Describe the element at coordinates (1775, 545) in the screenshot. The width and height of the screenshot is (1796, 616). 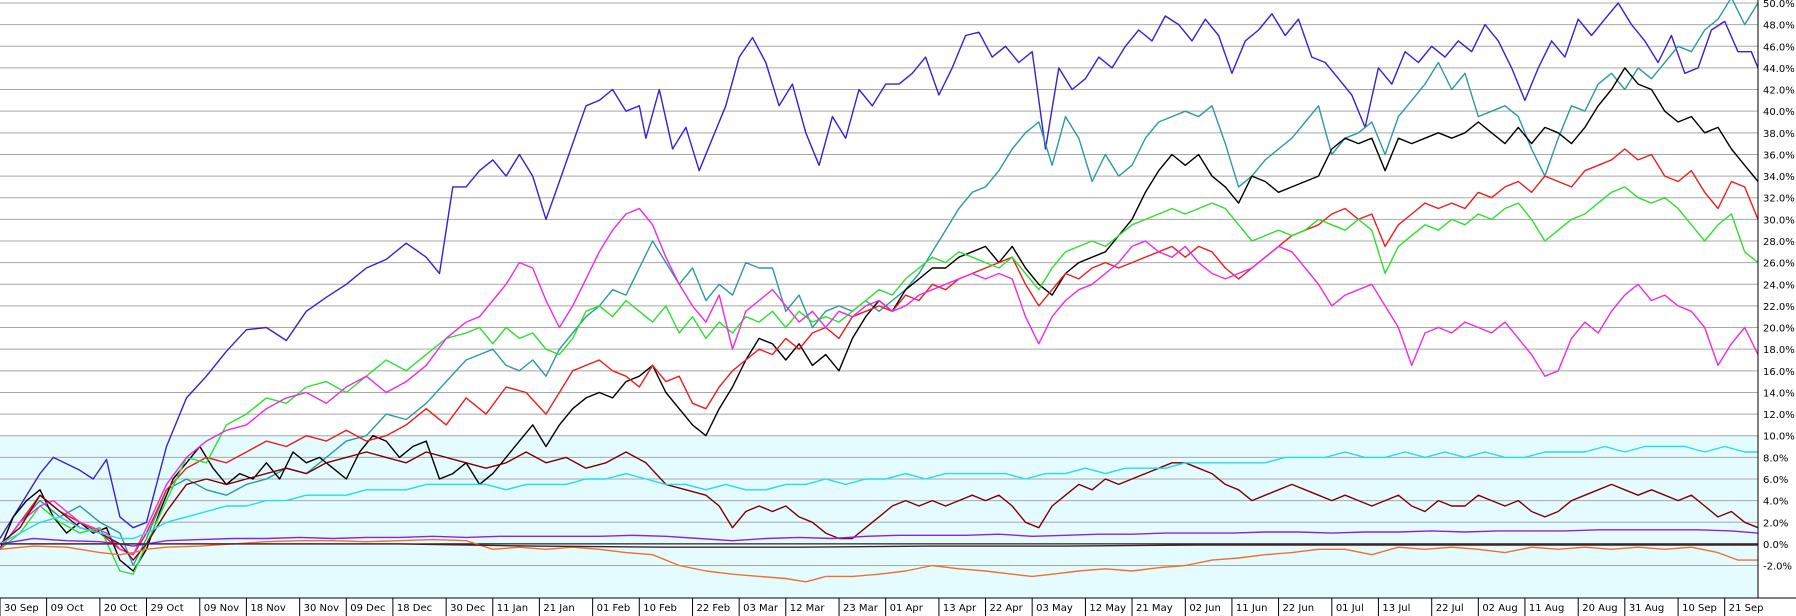
I see `y-tick-label: 0.0%` at that location.